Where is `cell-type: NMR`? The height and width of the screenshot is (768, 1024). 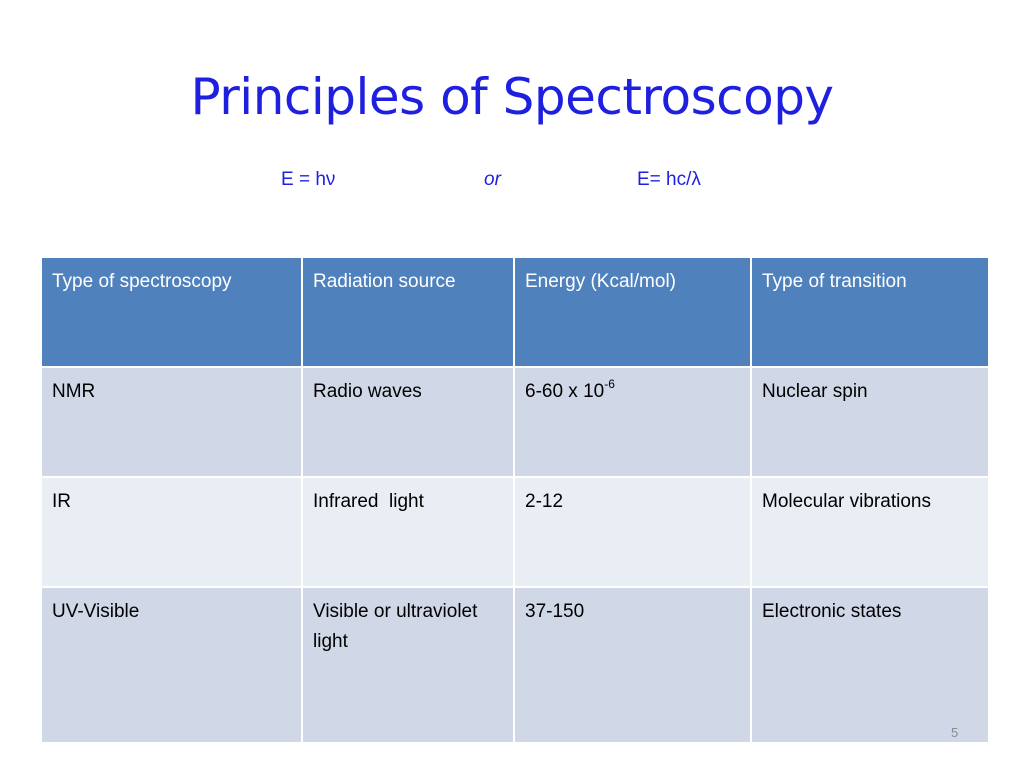 cell-type: NMR is located at coordinates (171, 422).